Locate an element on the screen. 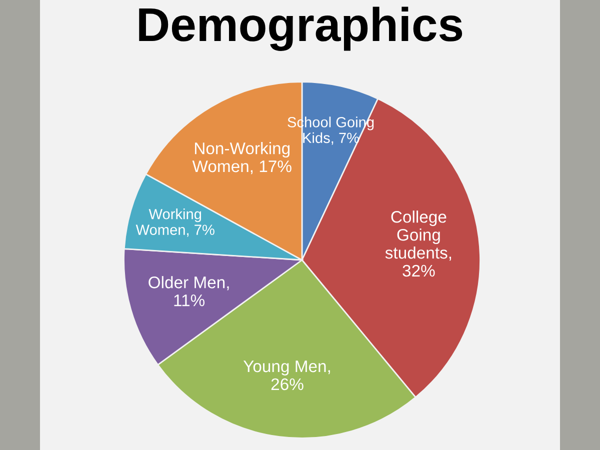 The height and width of the screenshot is (450, 600). slice-label: Working Women, 7% is located at coordinates (175, 222).